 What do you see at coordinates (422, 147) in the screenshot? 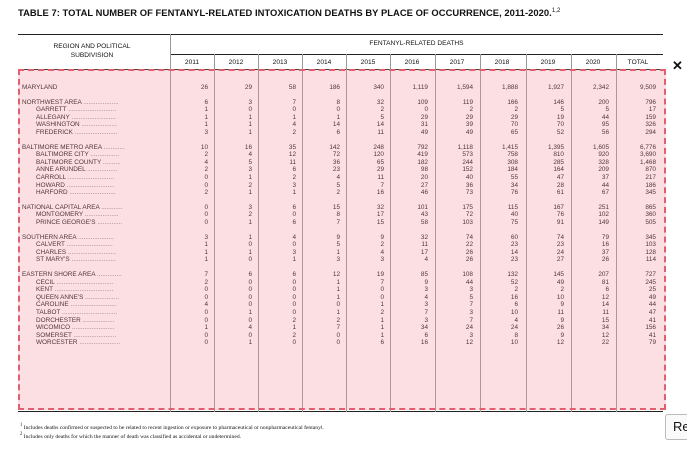
I see `cell-value: 792` at bounding box center [422, 147].